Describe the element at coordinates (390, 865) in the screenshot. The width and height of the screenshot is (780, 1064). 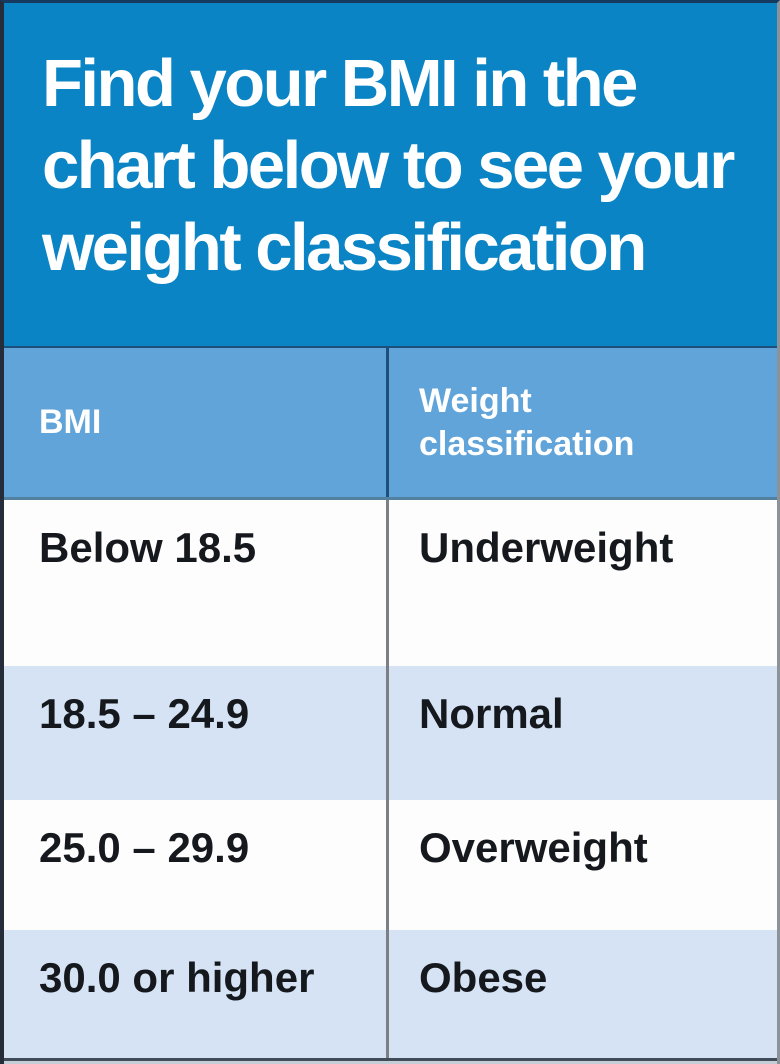
I see `table-row-overweight: 25.0 – 29.9 Overweight` at that location.